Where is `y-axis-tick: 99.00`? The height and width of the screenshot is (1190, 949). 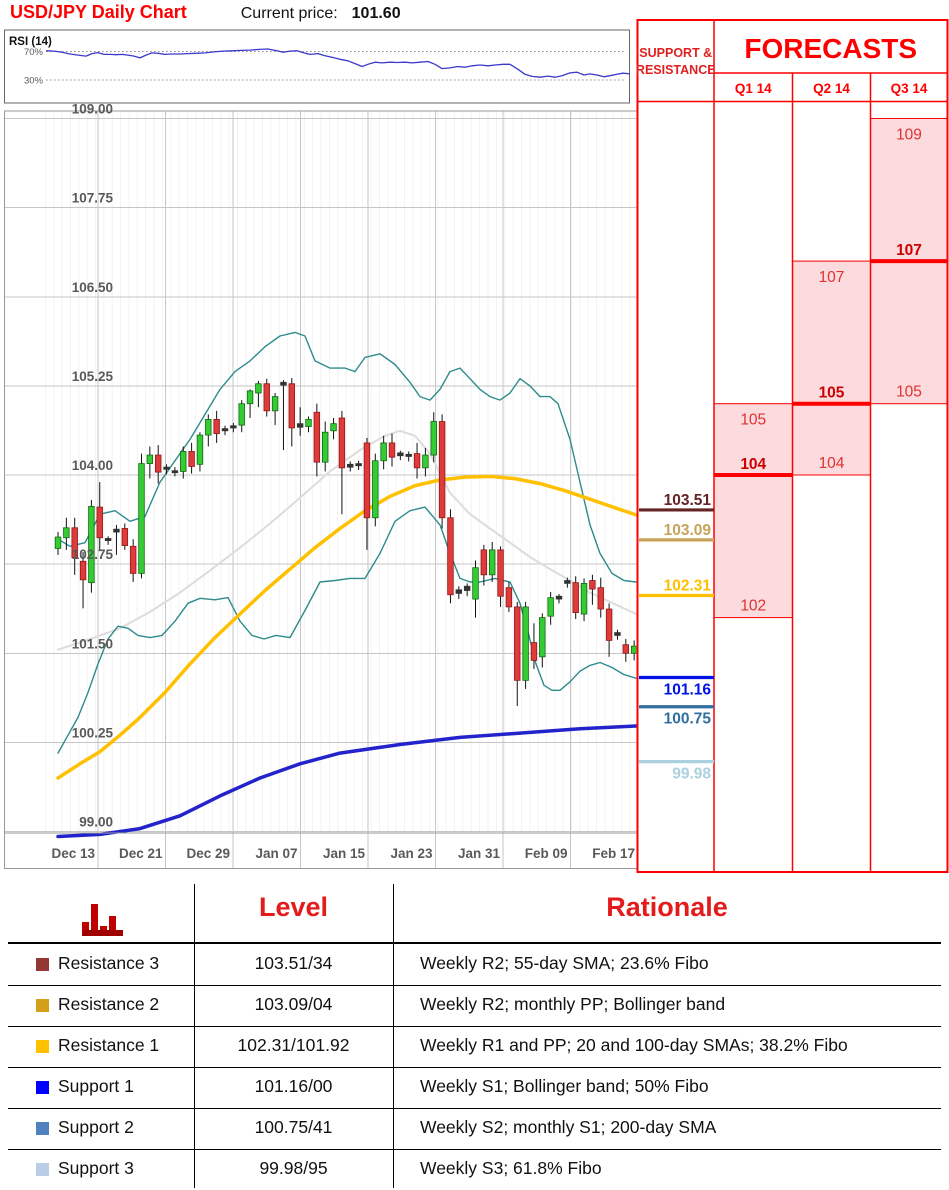 y-axis-tick: 99.00 is located at coordinates (96, 822).